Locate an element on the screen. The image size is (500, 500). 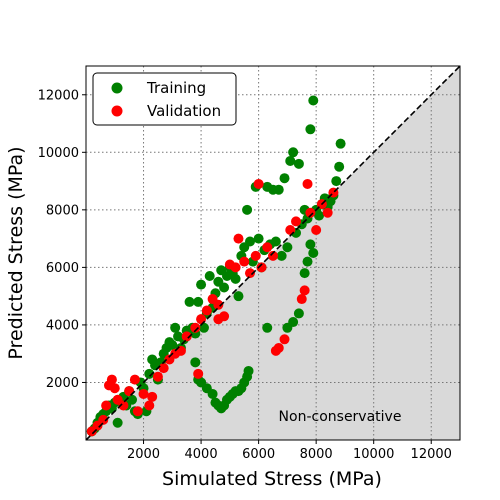
legend-label-validation: Validation is located at coordinates (184, 111).